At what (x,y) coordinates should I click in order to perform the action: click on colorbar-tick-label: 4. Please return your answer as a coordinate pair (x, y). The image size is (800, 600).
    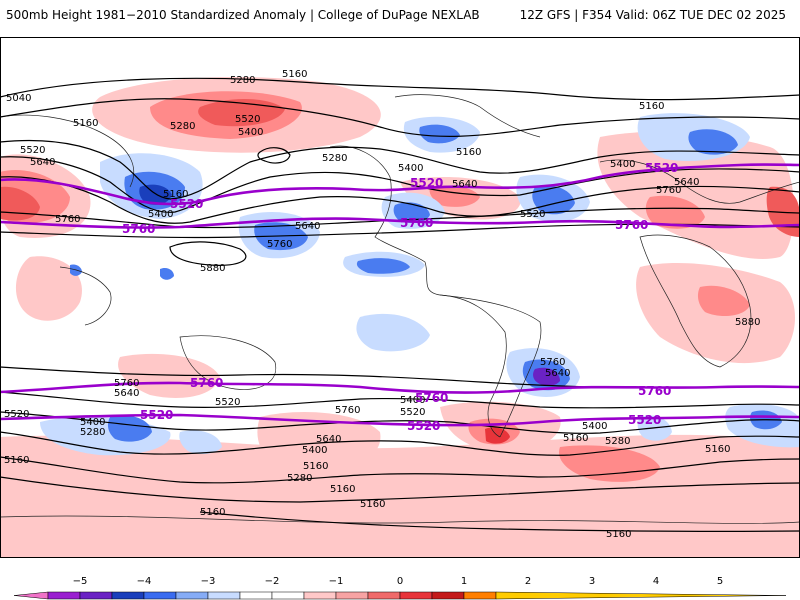
    Looking at the image, I should click on (656, 581).